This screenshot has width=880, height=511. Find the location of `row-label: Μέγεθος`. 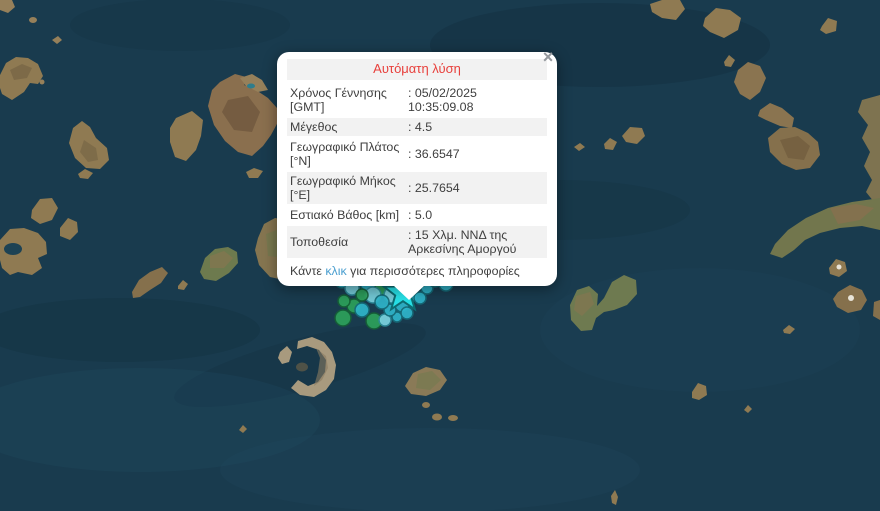

row-label: Μέγεθος is located at coordinates (346, 126).